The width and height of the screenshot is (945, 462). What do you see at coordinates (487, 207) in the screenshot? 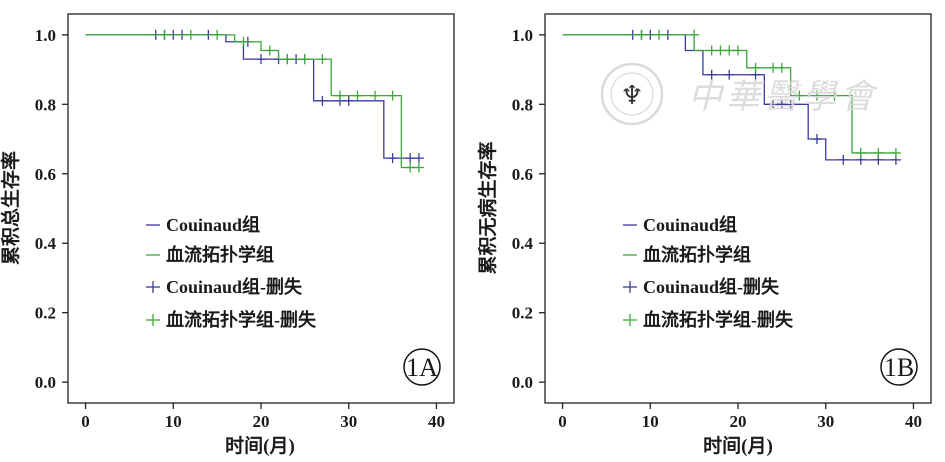
I see `y-axis-title-b: 累积无病生存率` at bounding box center [487, 207].